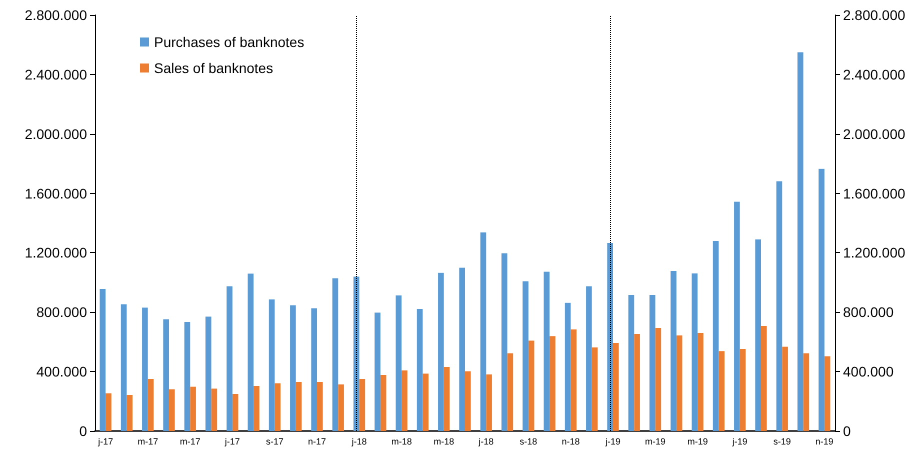 The width and height of the screenshot is (915, 449). What do you see at coordinates (62, 312) in the screenshot?
I see `y-tick-label: 800.000` at bounding box center [62, 312].